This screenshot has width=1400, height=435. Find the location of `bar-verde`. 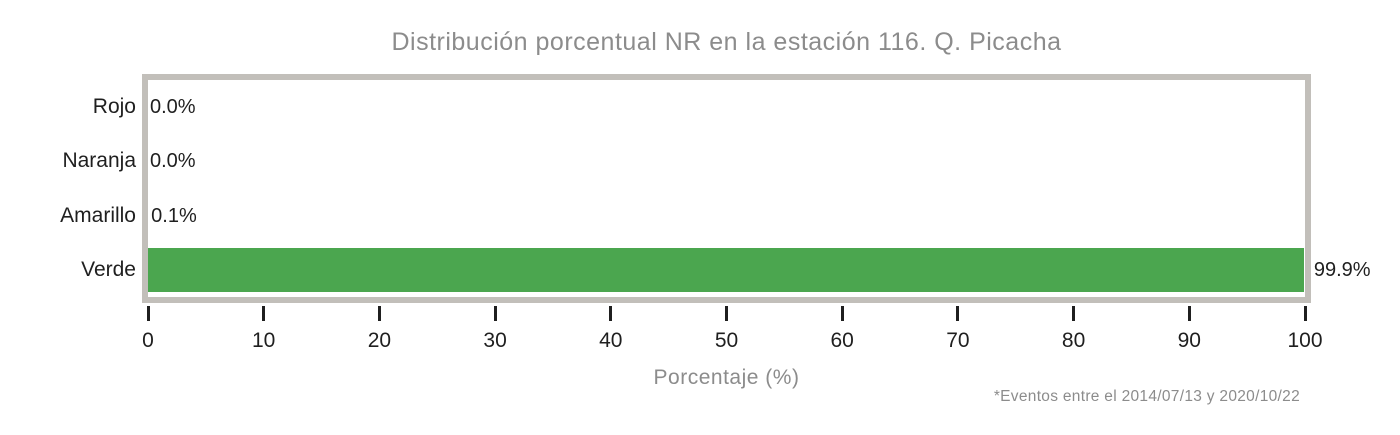

bar-verde is located at coordinates (726, 269).